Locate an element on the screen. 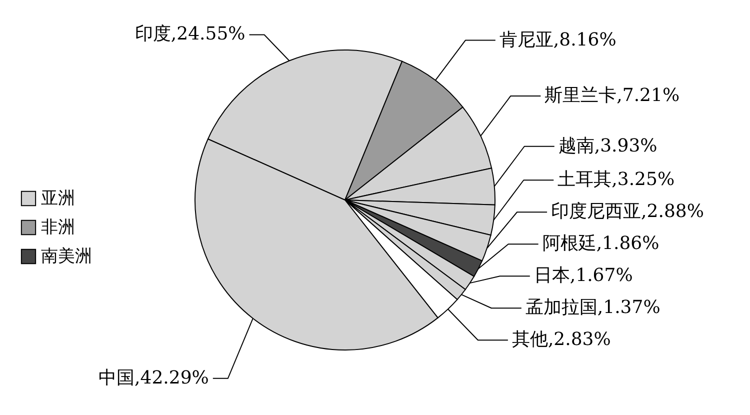 This screenshot has height=415, width=750. slice-label: 其他,2.83% is located at coordinates (561, 339).